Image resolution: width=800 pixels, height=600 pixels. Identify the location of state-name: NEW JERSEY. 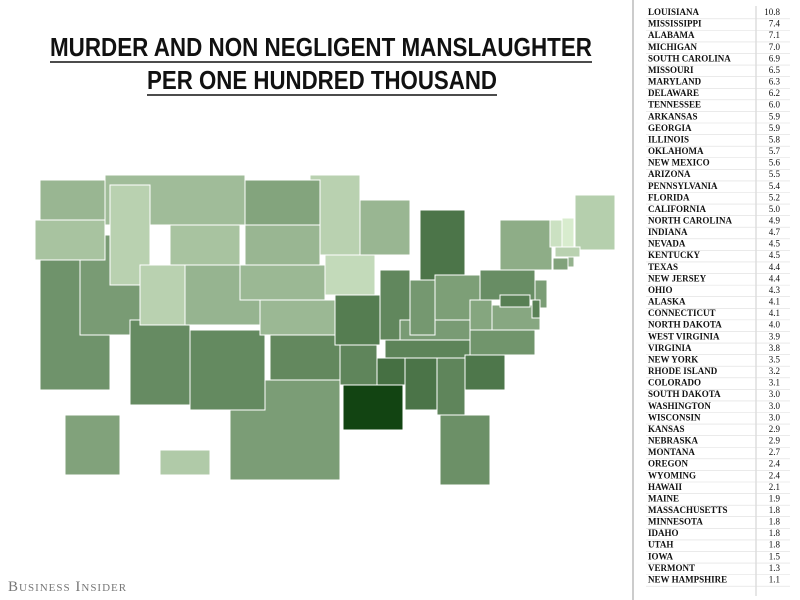
(677, 278).